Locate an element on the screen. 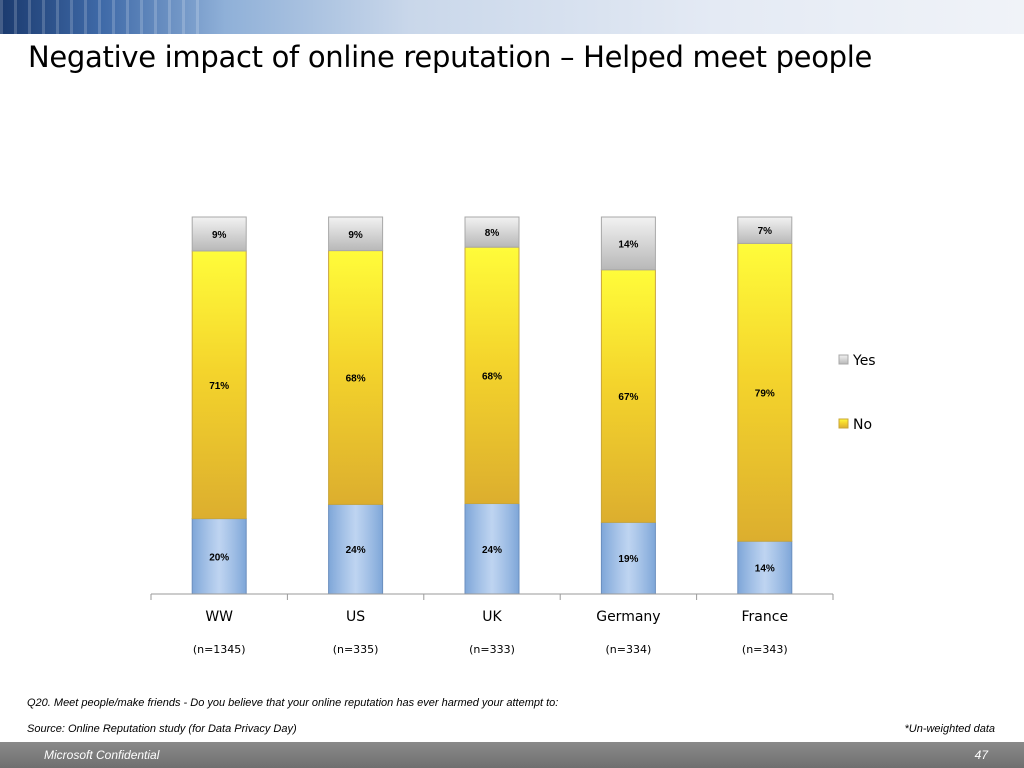 Image resolution: width=1024 pixels, height=768 pixels. data-label-ww-yes: 9% is located at coordinates (219, 235).